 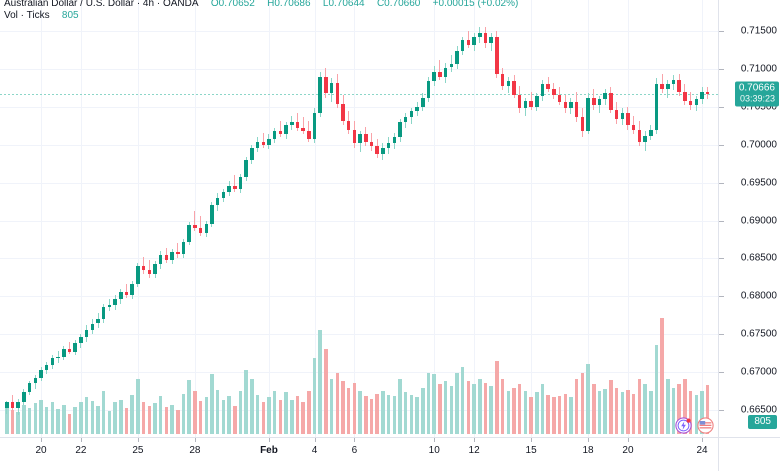 What do you see at coordinates (269, 450) in the screenshot?
I see `time-axis-tick: Feb` at bounding box center [269, 450].